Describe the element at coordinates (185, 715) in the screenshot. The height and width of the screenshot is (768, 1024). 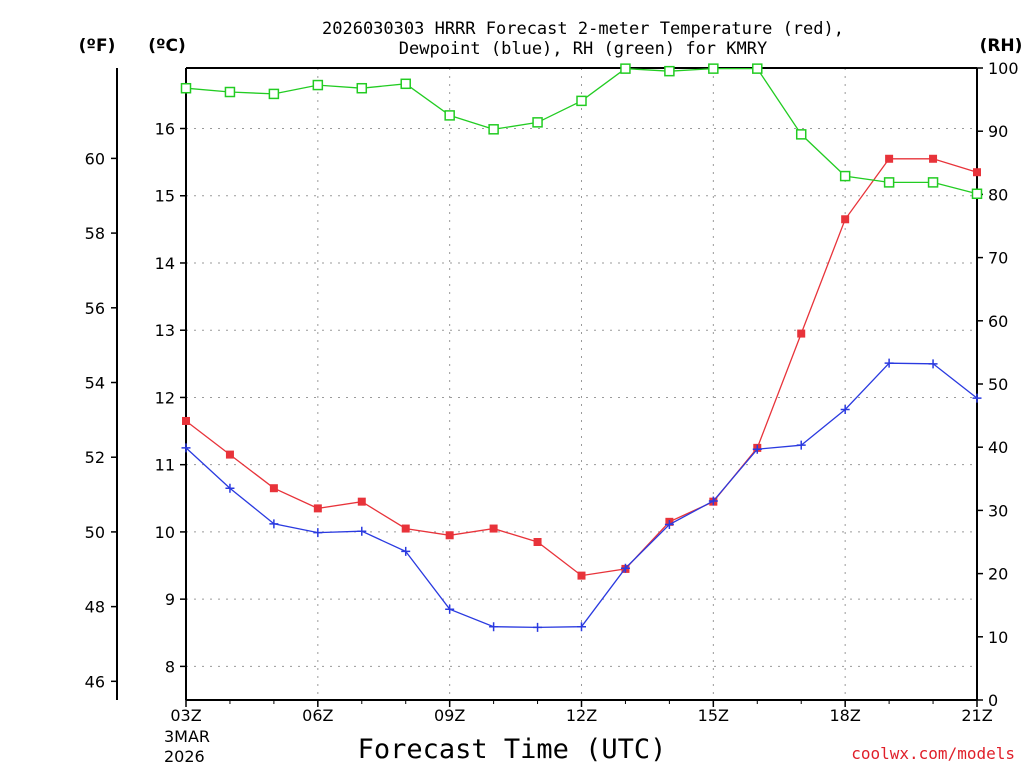
I see `x-tick-label: 03Z` at that location.